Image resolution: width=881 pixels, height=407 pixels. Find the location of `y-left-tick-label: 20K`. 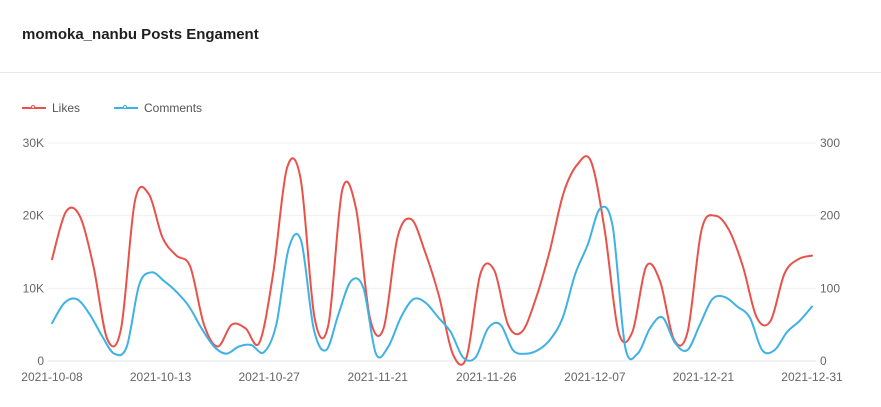

y-left-tick-label: 20K is located at coordinates (33, 216).